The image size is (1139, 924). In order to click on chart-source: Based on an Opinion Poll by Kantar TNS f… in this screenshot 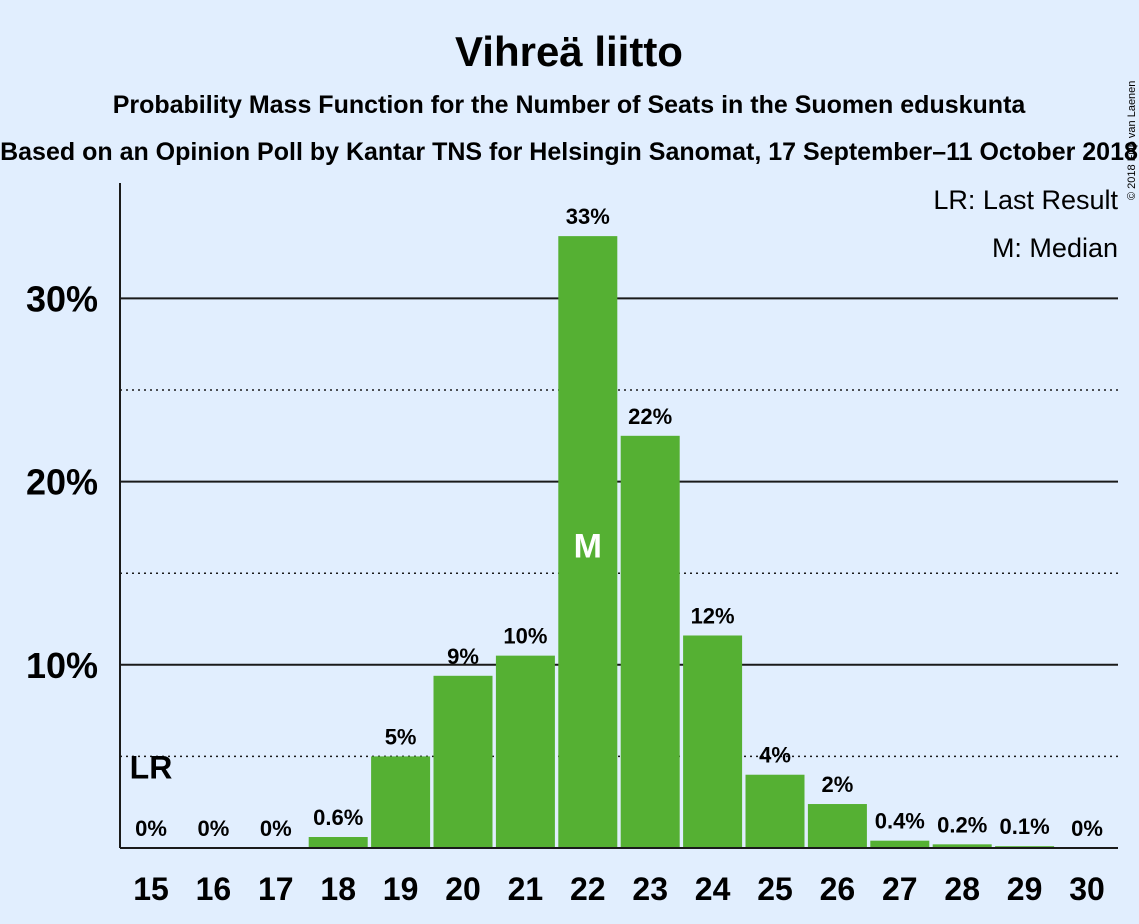, I will do `click(569, 152)`.